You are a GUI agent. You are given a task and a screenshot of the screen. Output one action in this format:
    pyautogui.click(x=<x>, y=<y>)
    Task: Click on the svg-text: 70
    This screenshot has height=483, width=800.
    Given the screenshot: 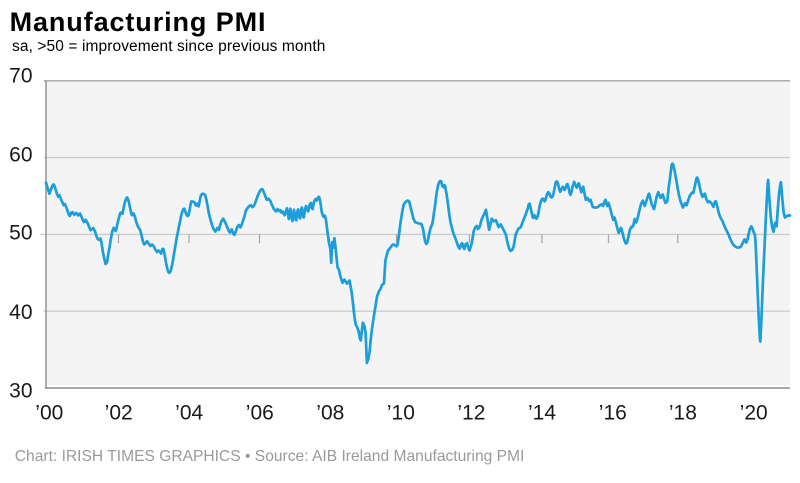 What is the action you would take?
    pyautogui.click(x=20, y=76)
    